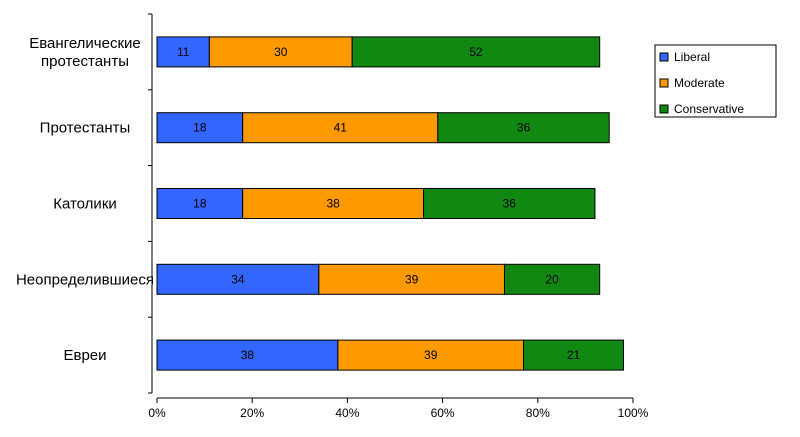 Image resolution: width=800 pixels, height=437 pixels. What do you see at coordinates (709, 109) in the screenshot?
I see `legend-label-conservative: Conservative` at bounding box center [709, 109].